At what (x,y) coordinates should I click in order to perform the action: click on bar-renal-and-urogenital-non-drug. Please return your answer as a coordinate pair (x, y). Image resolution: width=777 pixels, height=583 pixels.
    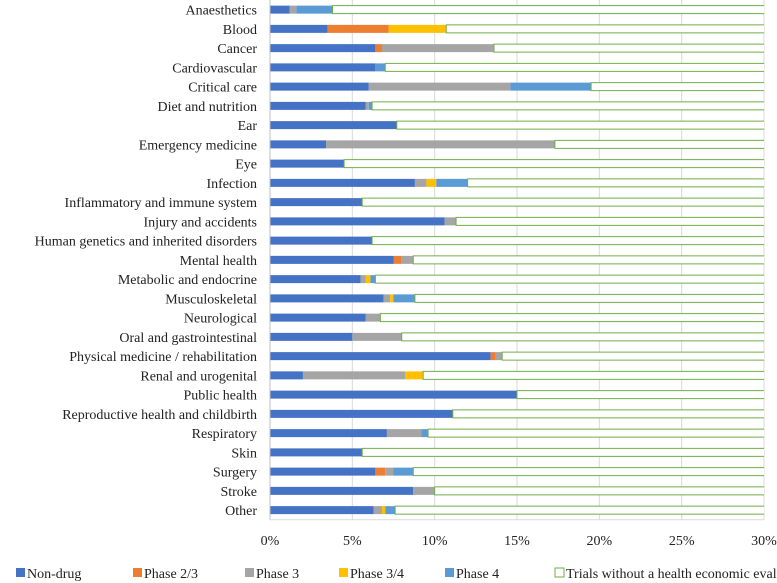
    Looking at the image, I should click on (286, 375).